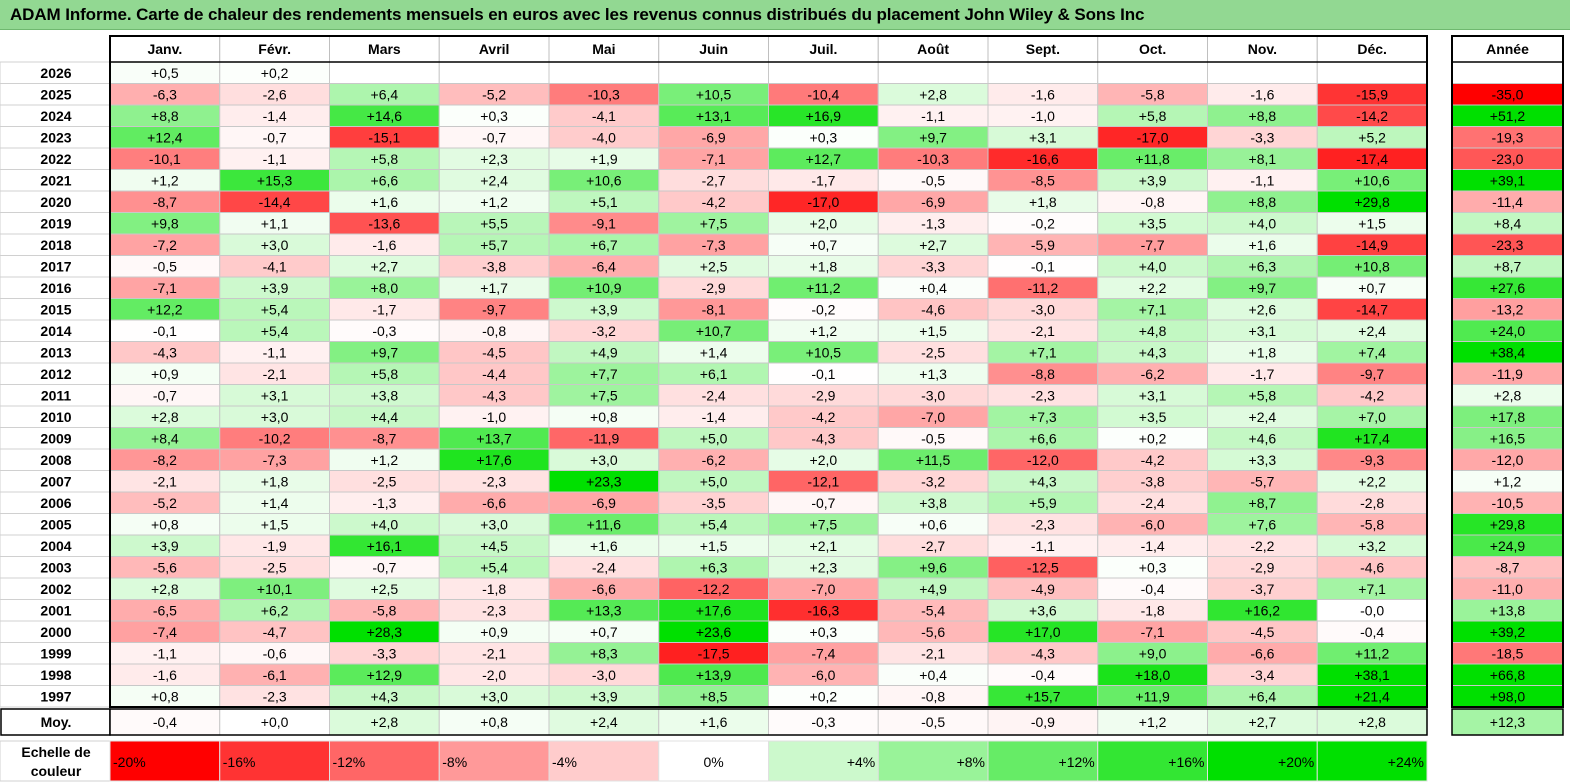 This screenshot has height=783, width=1570. I want to click on legend-step-label: -12%, so click(349, 762).